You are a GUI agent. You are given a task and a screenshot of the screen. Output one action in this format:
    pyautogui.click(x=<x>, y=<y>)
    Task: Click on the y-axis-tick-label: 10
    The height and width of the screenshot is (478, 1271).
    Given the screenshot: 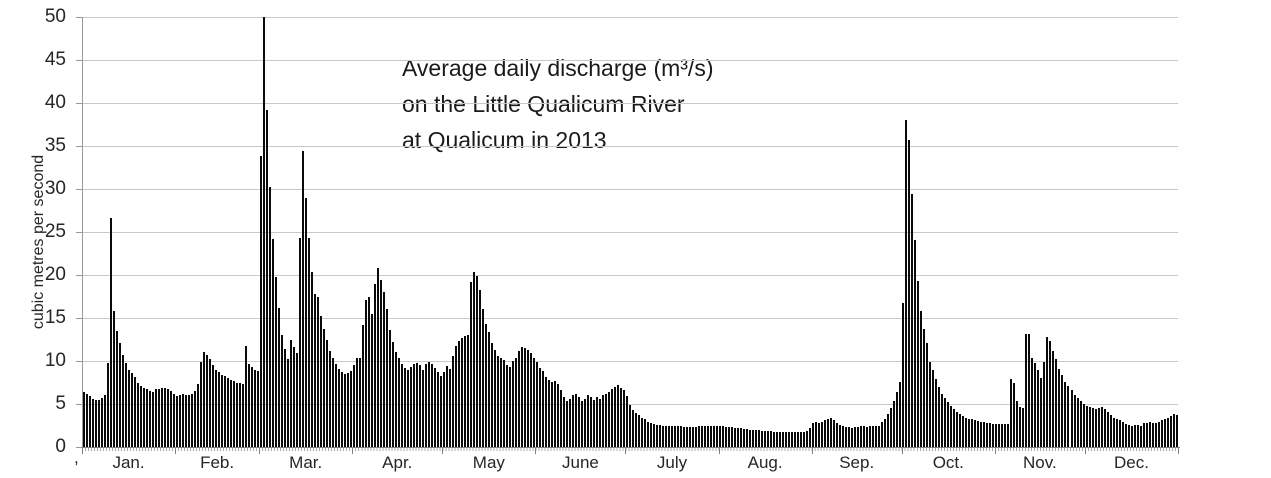 What is the action you would take?
    pyautogui.click(x=55, y=360)
    